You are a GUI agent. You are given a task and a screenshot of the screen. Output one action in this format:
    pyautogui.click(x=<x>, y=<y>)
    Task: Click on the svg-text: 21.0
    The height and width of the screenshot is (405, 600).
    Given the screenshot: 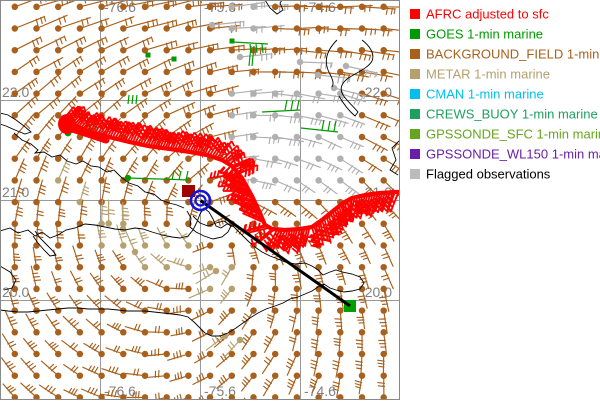 What is the action you would take?
    pyautogui.click(x=15, y=192)
    